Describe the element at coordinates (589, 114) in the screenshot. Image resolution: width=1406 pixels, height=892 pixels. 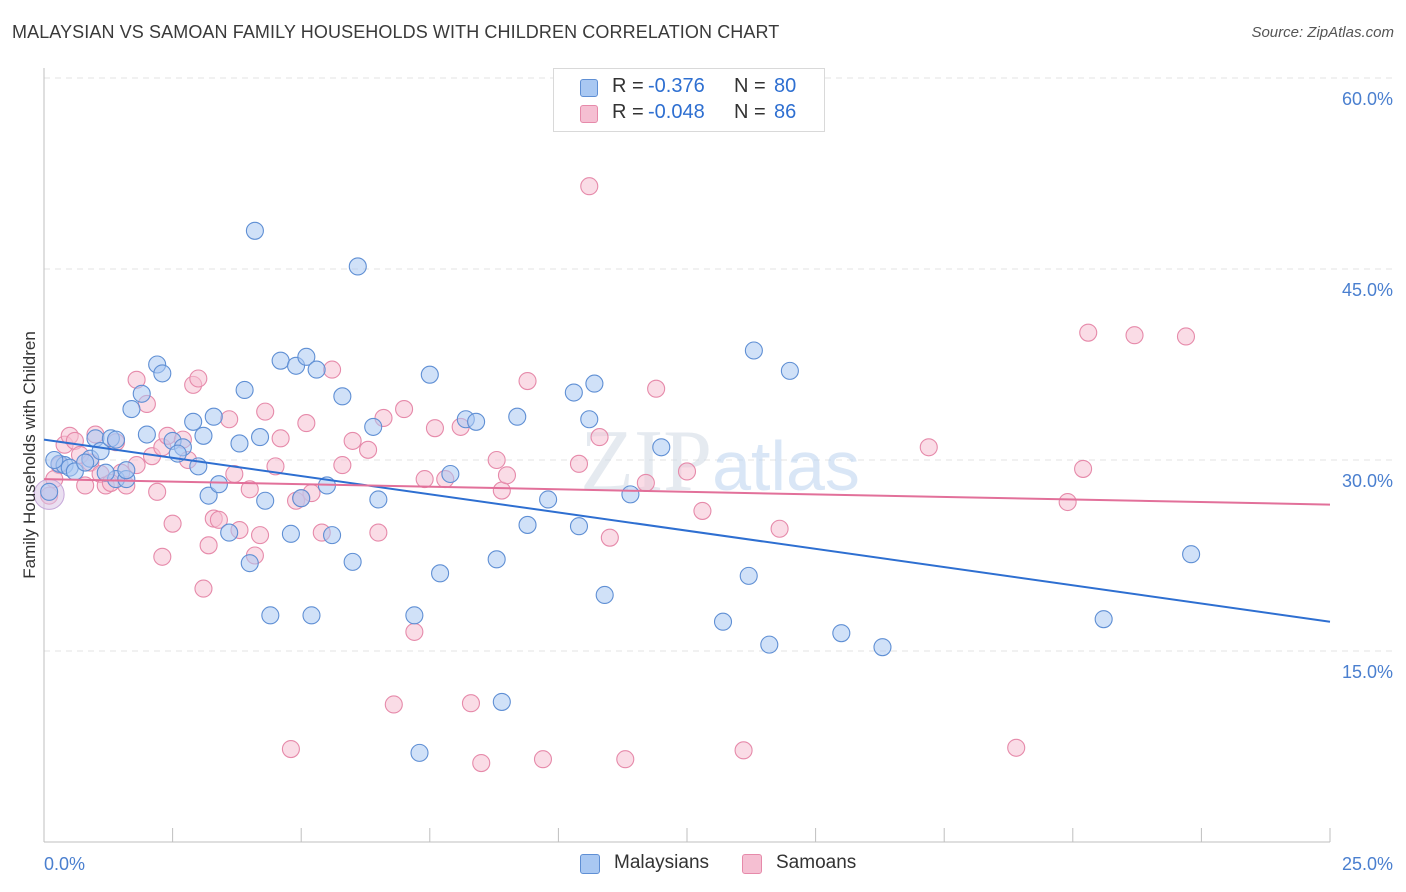
I see `samoans-swatch` at that location.